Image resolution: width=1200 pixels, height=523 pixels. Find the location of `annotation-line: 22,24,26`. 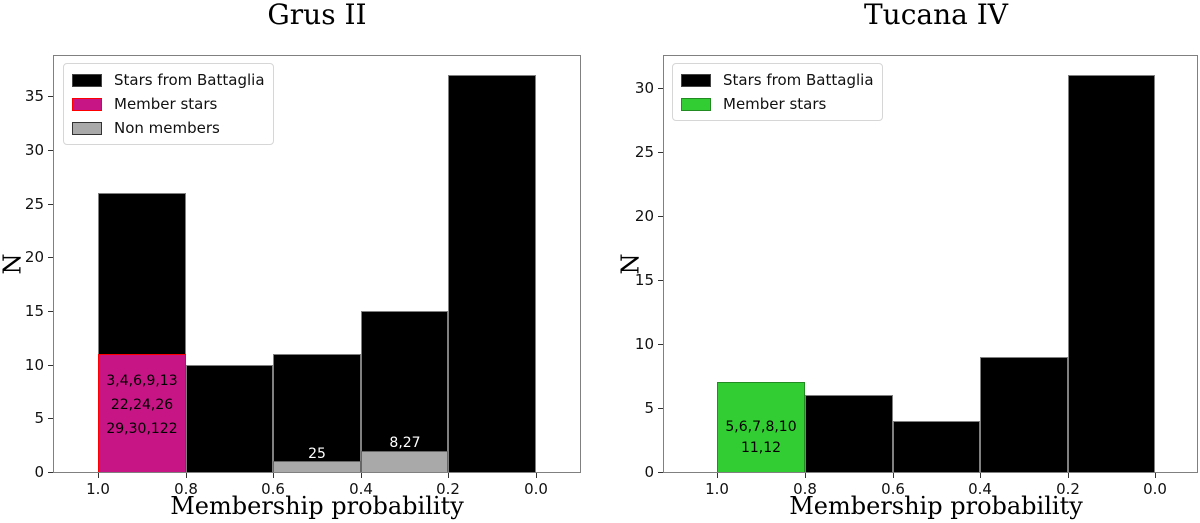

annotation-line: 22,24,26 is located at coordinates (142, 405).